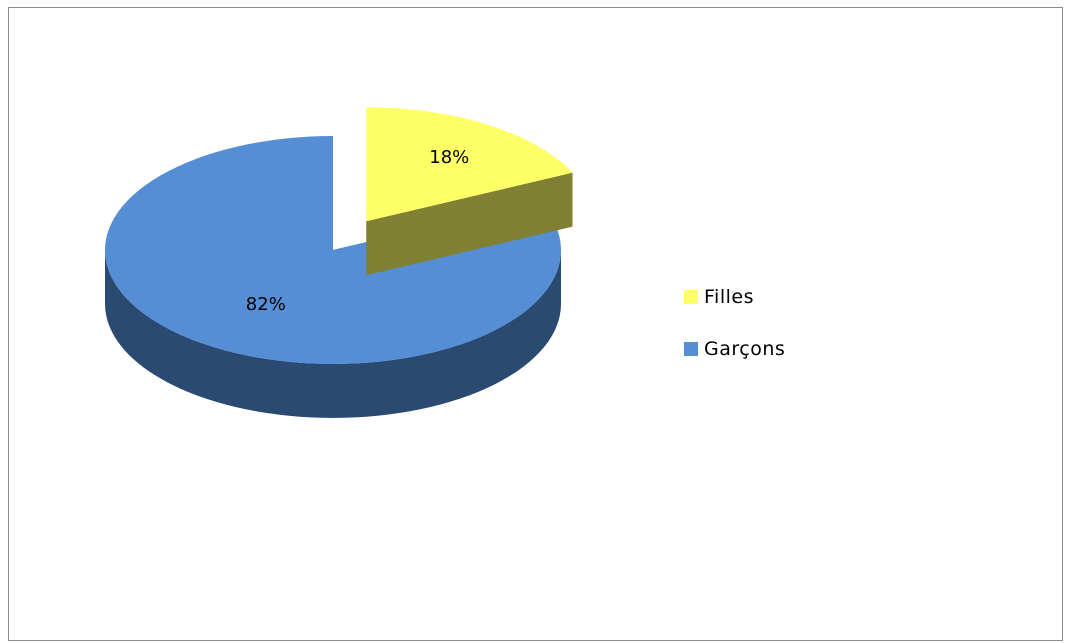 The width and height of the screenshot is (1065, 643). I want to click on legend-swatch-filles, so click(691, 297).